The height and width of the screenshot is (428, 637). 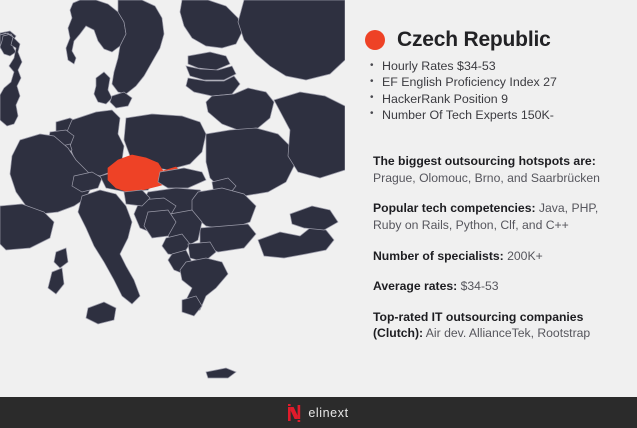 What do you see at coordinates (484, 161) in the screenshot?
I see `detail-label: The biggest outsourcing hotspots are:` at bounding box center [484, 161].